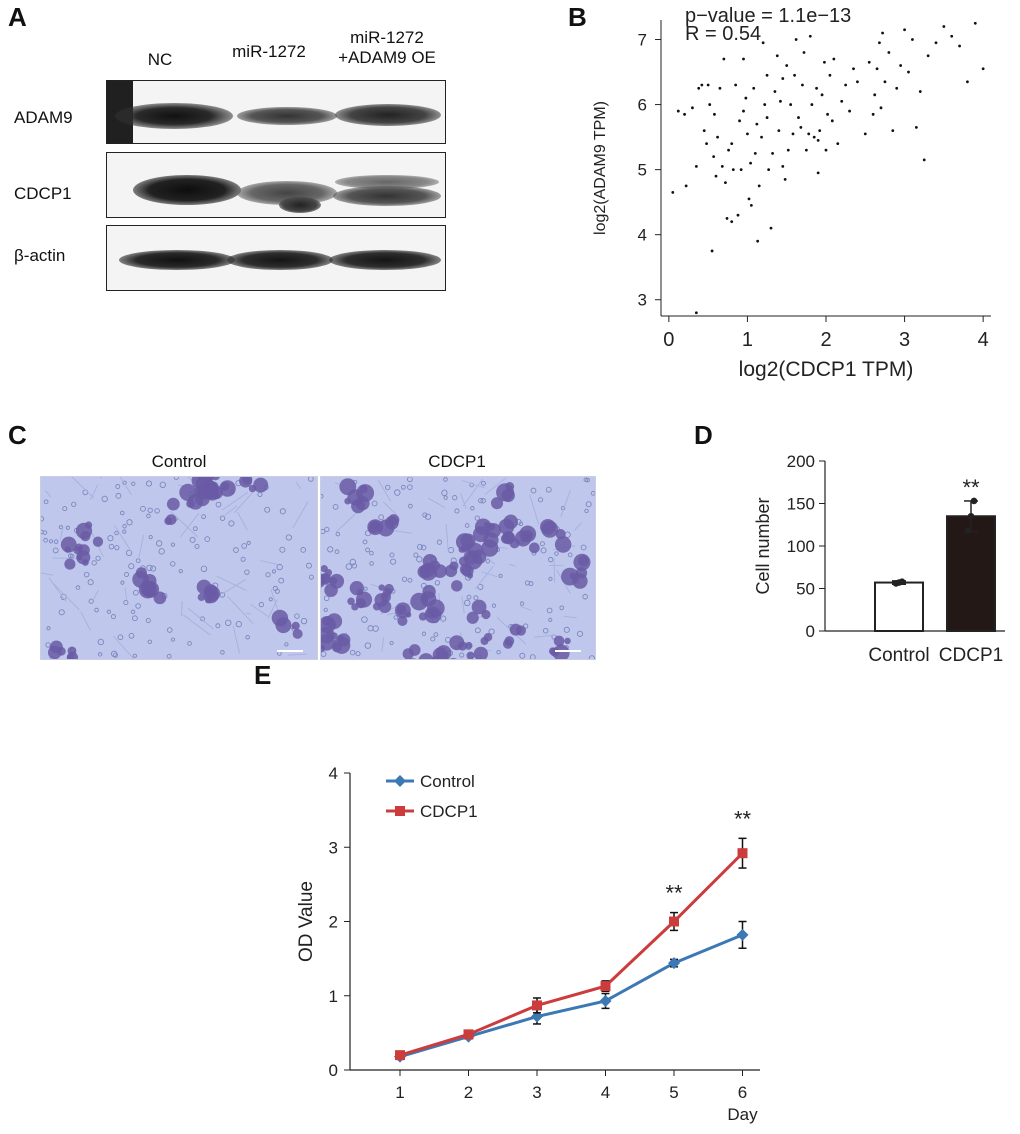 Image resolution: width=1020 pixels, height=1134 pixels. What do you see at coordinates (269, 51) in the screenshot?
I see `lane-label-mir1272: miR-1272` at bounding box center [269, 51].